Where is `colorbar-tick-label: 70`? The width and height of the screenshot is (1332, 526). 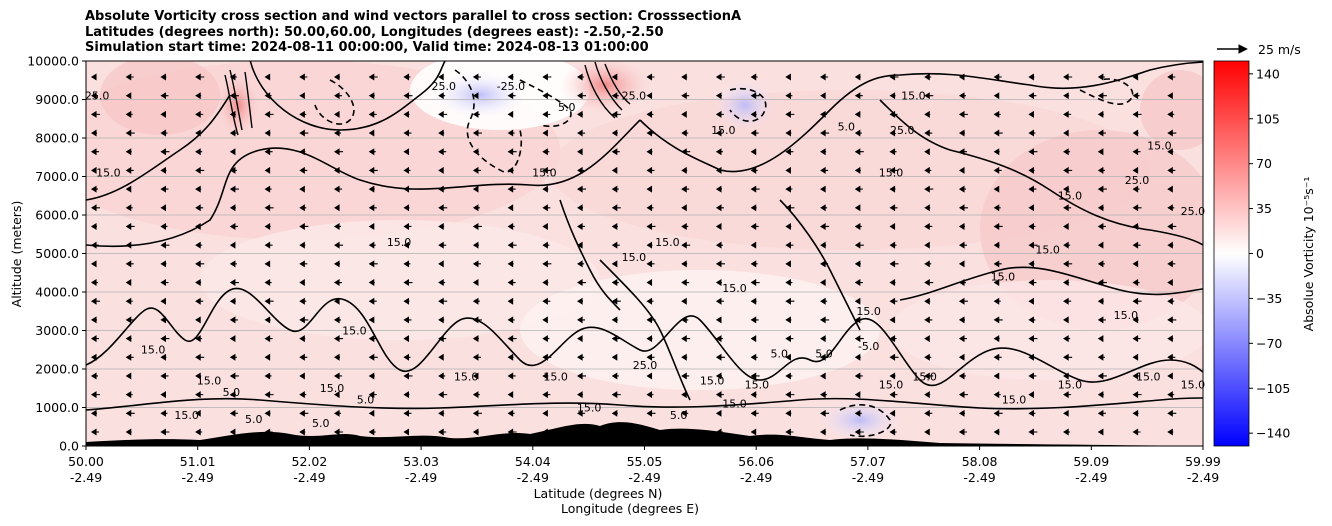
colorbar-tick-label: 70 is located at coordinates (1264, 163).